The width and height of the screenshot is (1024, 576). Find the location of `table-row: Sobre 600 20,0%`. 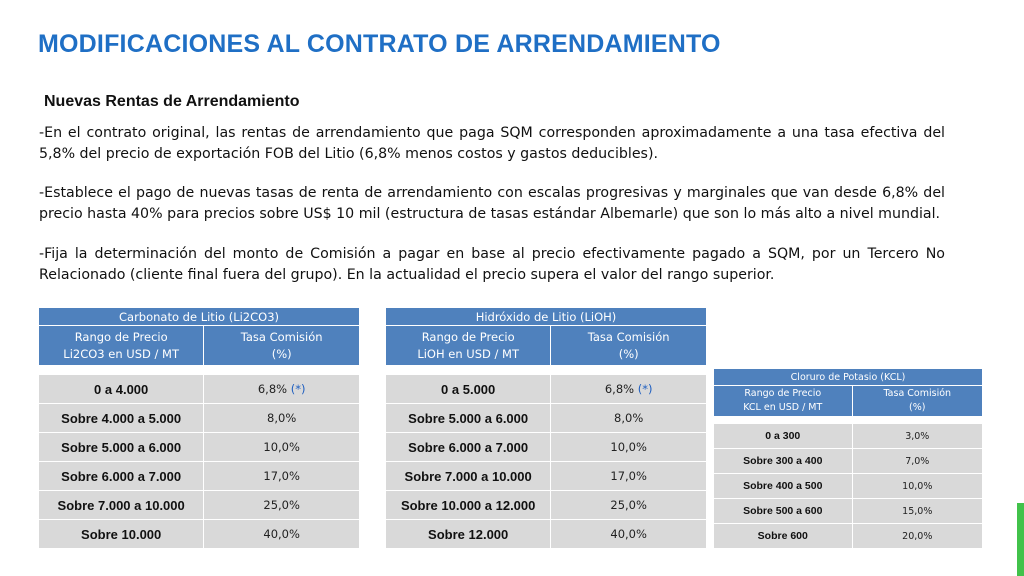

table-row: Sobre 600 20,0% is located at coordinates (848, 536).